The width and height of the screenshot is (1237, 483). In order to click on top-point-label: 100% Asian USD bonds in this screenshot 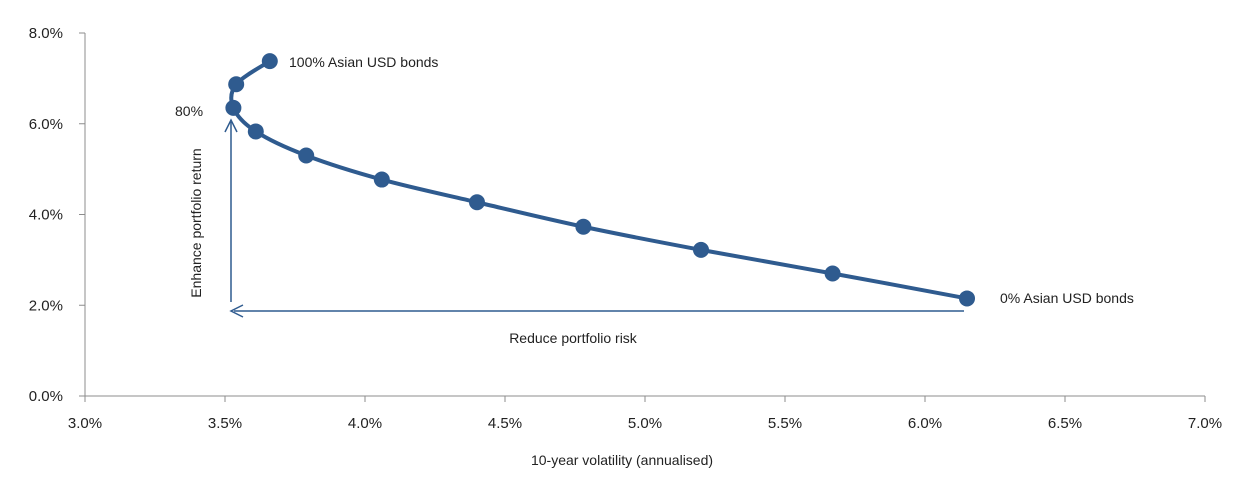, I will do `click(363, 62)`.